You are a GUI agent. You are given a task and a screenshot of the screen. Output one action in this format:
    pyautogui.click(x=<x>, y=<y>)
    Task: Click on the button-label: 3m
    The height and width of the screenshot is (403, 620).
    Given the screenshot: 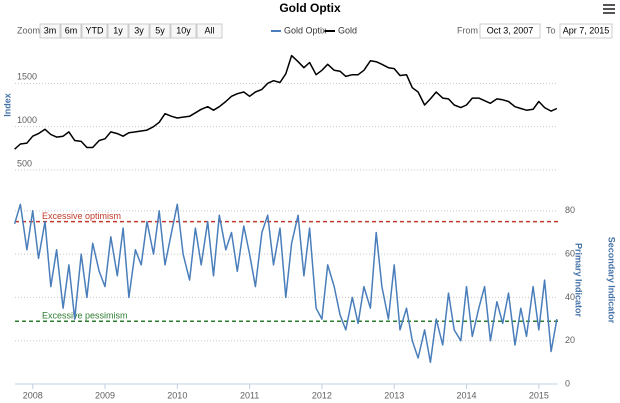 What is the action you would take?
    pyautogui.click(x=50, y=30)
    